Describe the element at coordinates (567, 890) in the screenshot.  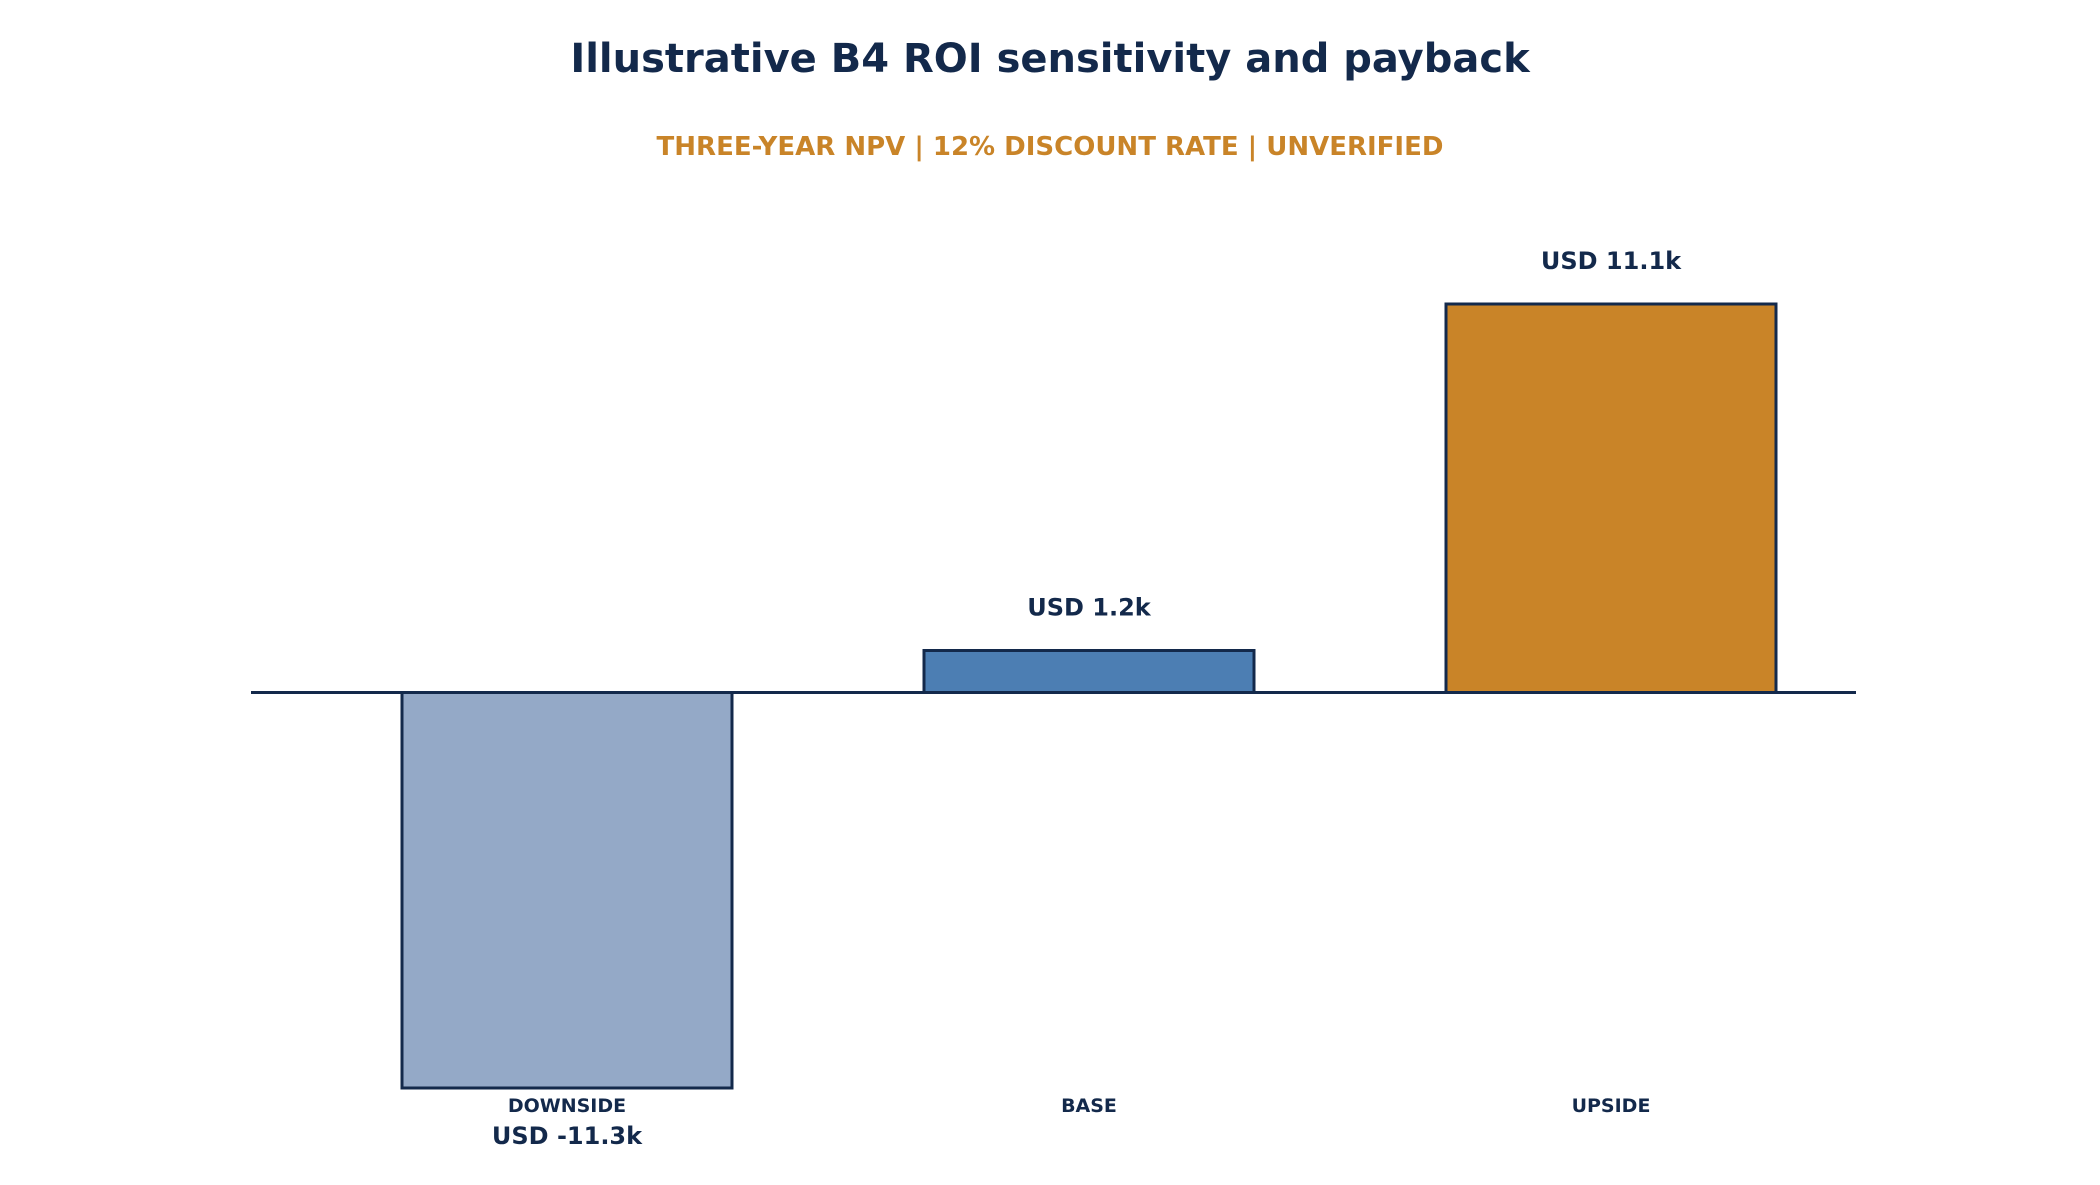
I see `bar-downside` at that location.